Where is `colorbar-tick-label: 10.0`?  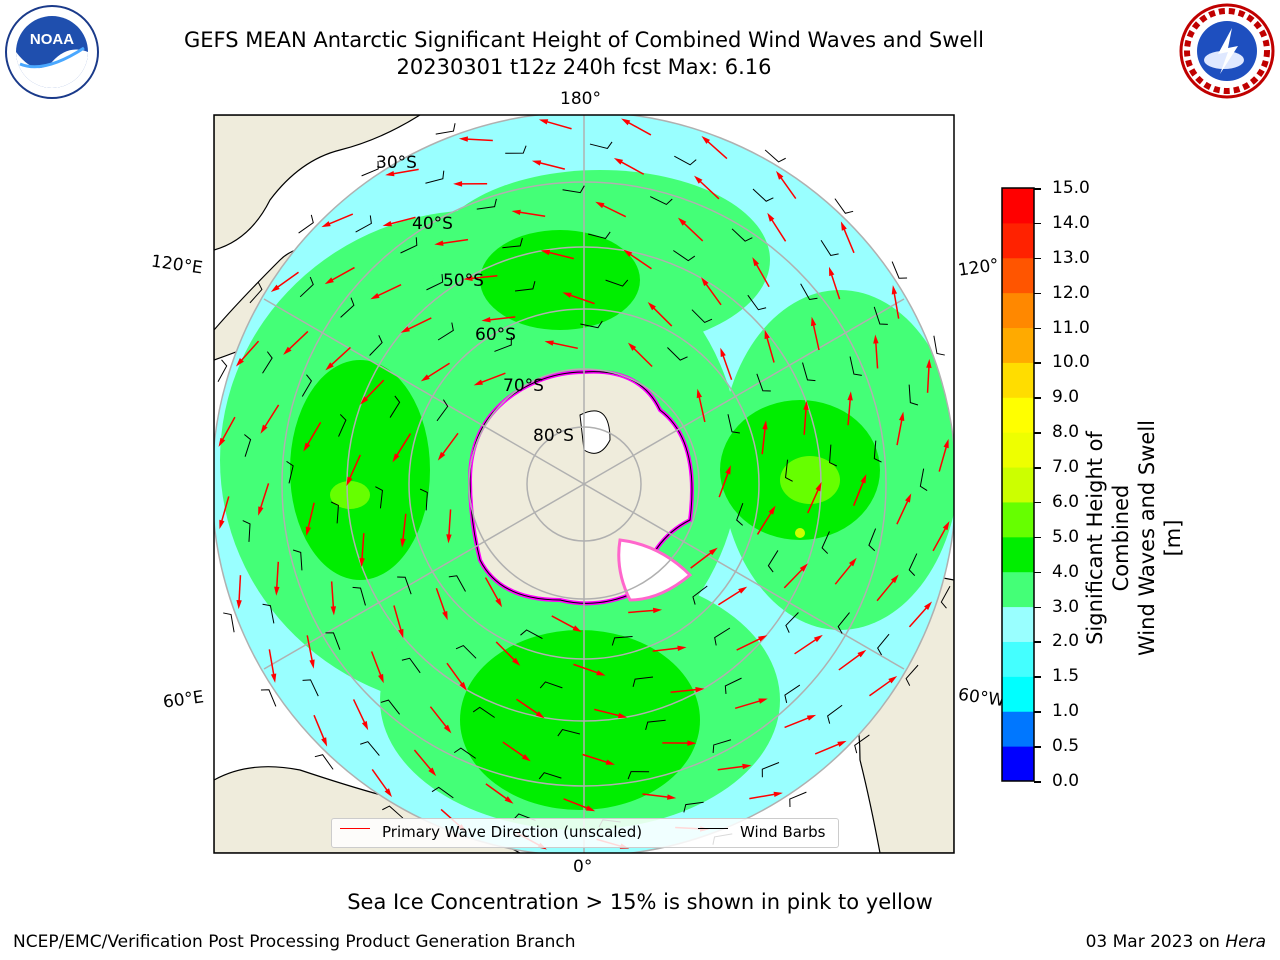 colorbar-tick-label: 10.0 is located at coordinates (1071, 362).